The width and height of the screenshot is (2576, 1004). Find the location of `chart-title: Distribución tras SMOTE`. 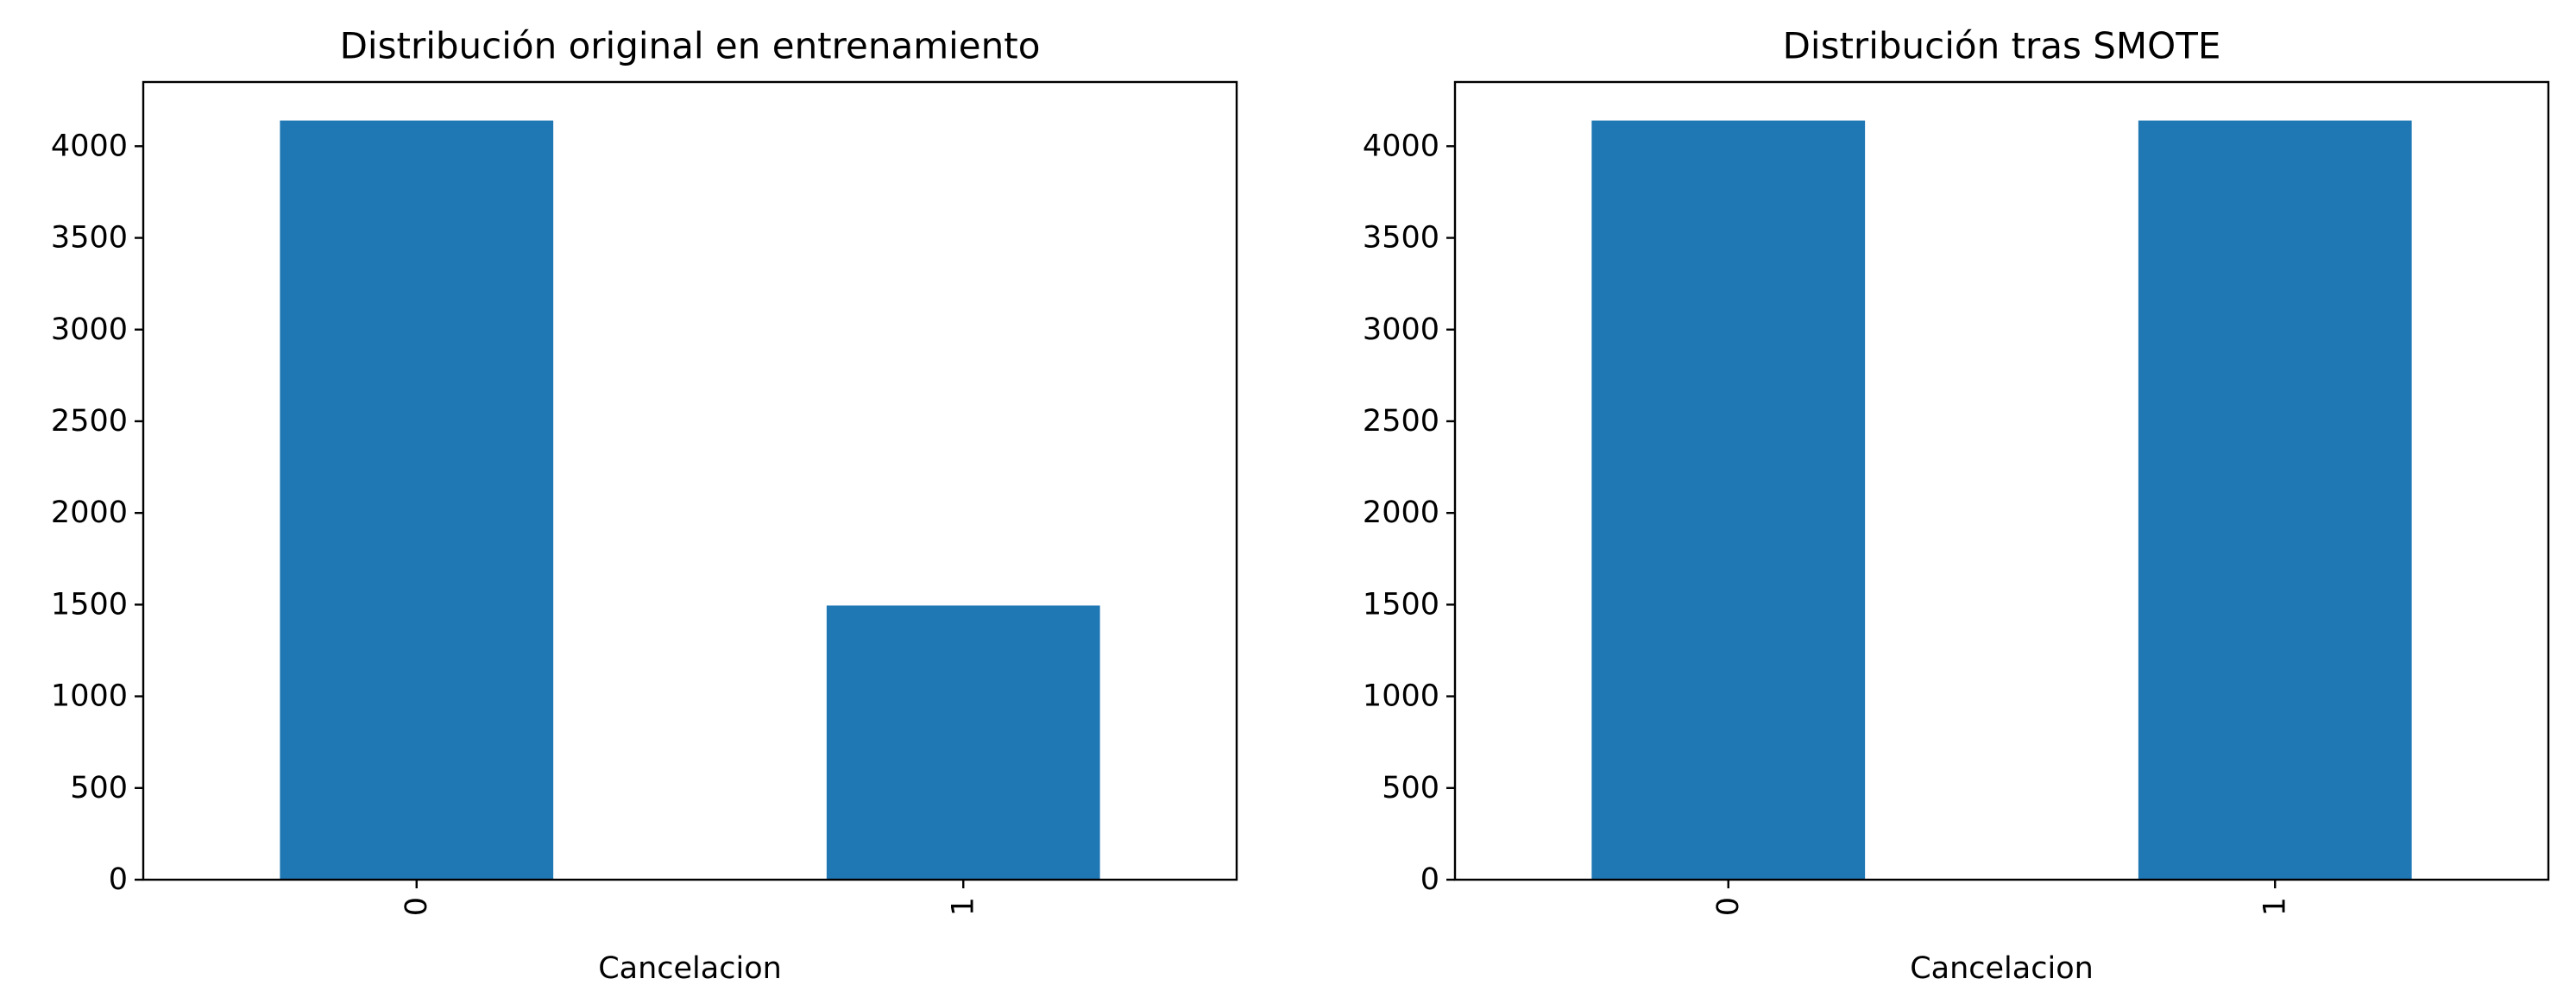

chart-title: Distribución tras SMOTE is located at coordinates (2002, 46).